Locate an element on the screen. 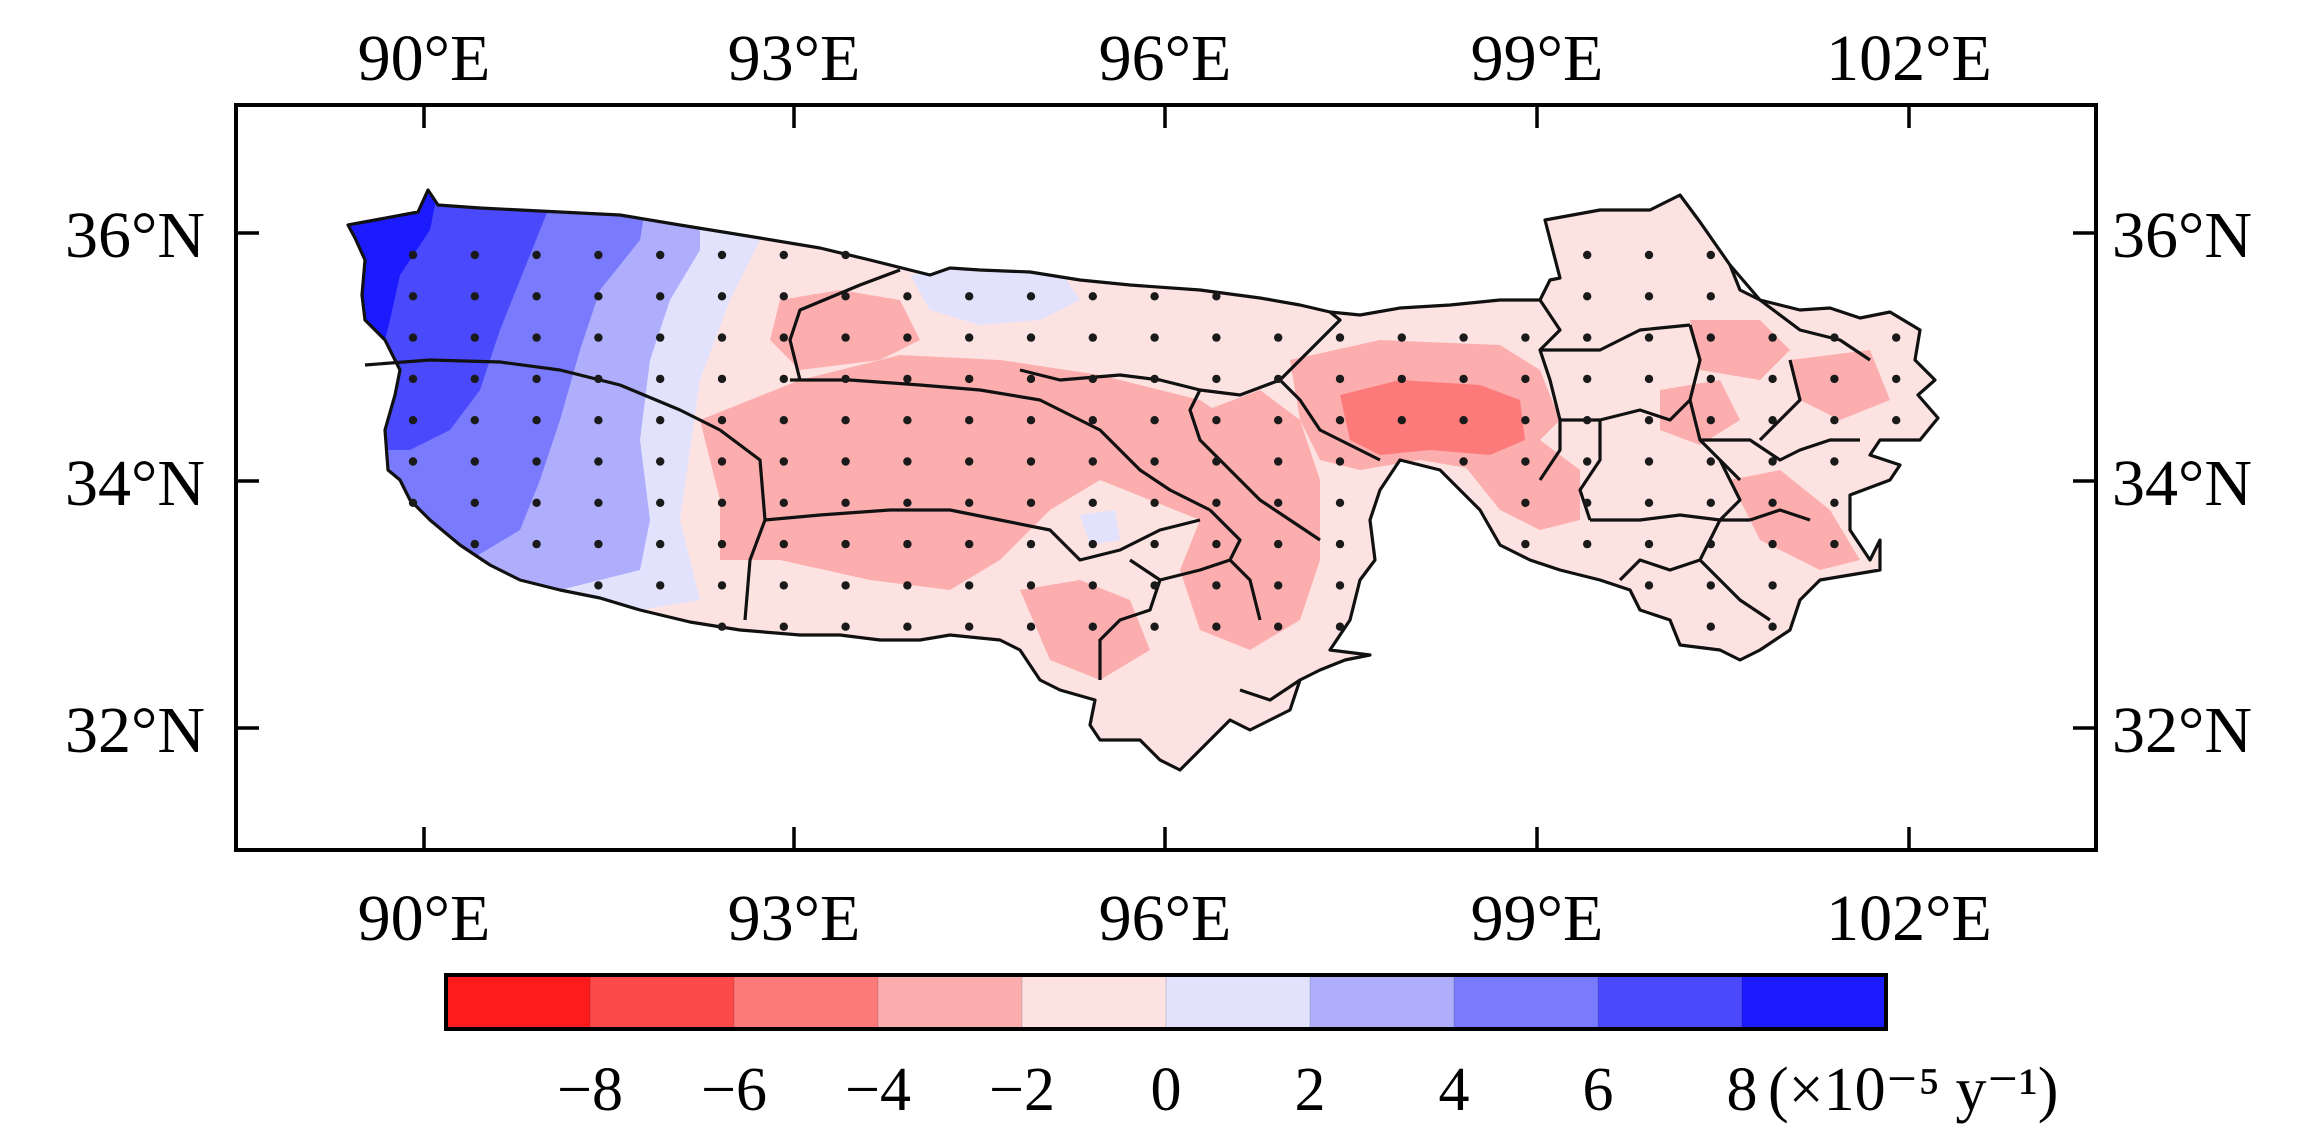 The image size is (2308, 1138). colorbar-cells is located at coordinates (1166, 1002).